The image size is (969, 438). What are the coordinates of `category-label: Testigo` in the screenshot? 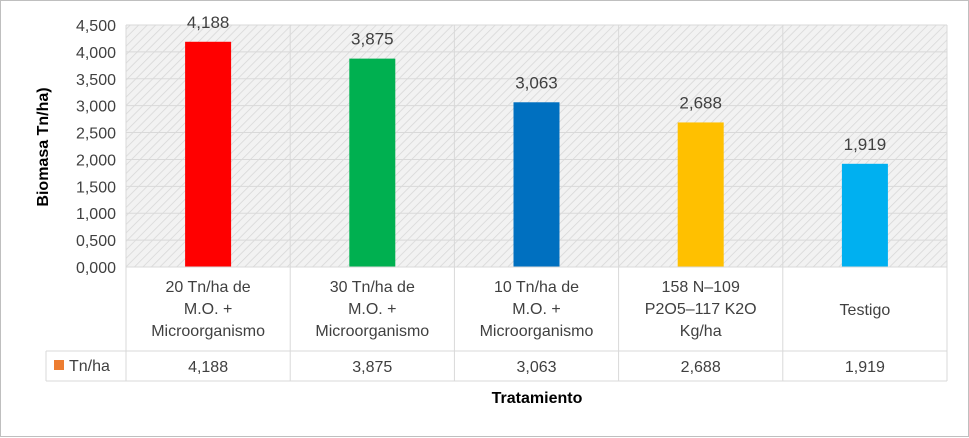 It's located at (865, 310).